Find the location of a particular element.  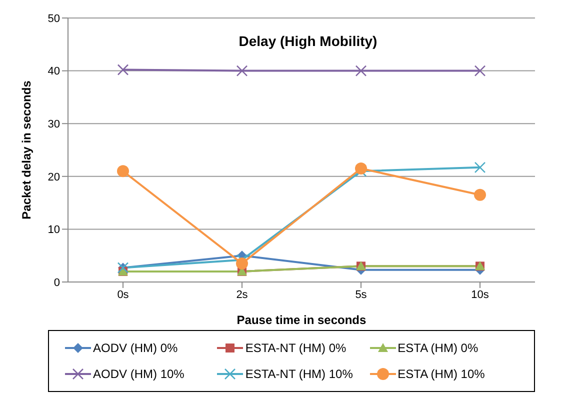

legend-label: AODV (HM) 0% is located at coordinates (135, 348).